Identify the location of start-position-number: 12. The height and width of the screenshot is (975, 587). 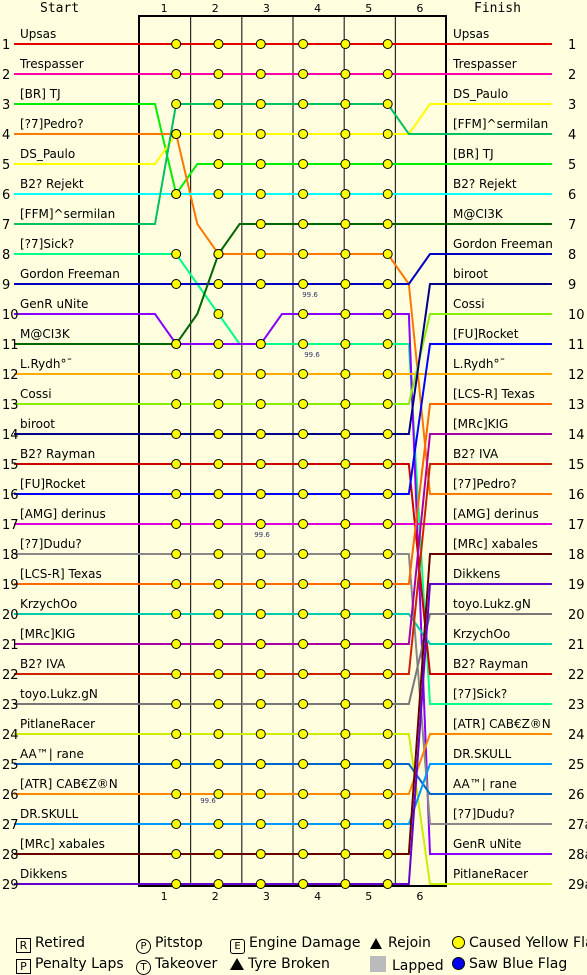
(10, 375).